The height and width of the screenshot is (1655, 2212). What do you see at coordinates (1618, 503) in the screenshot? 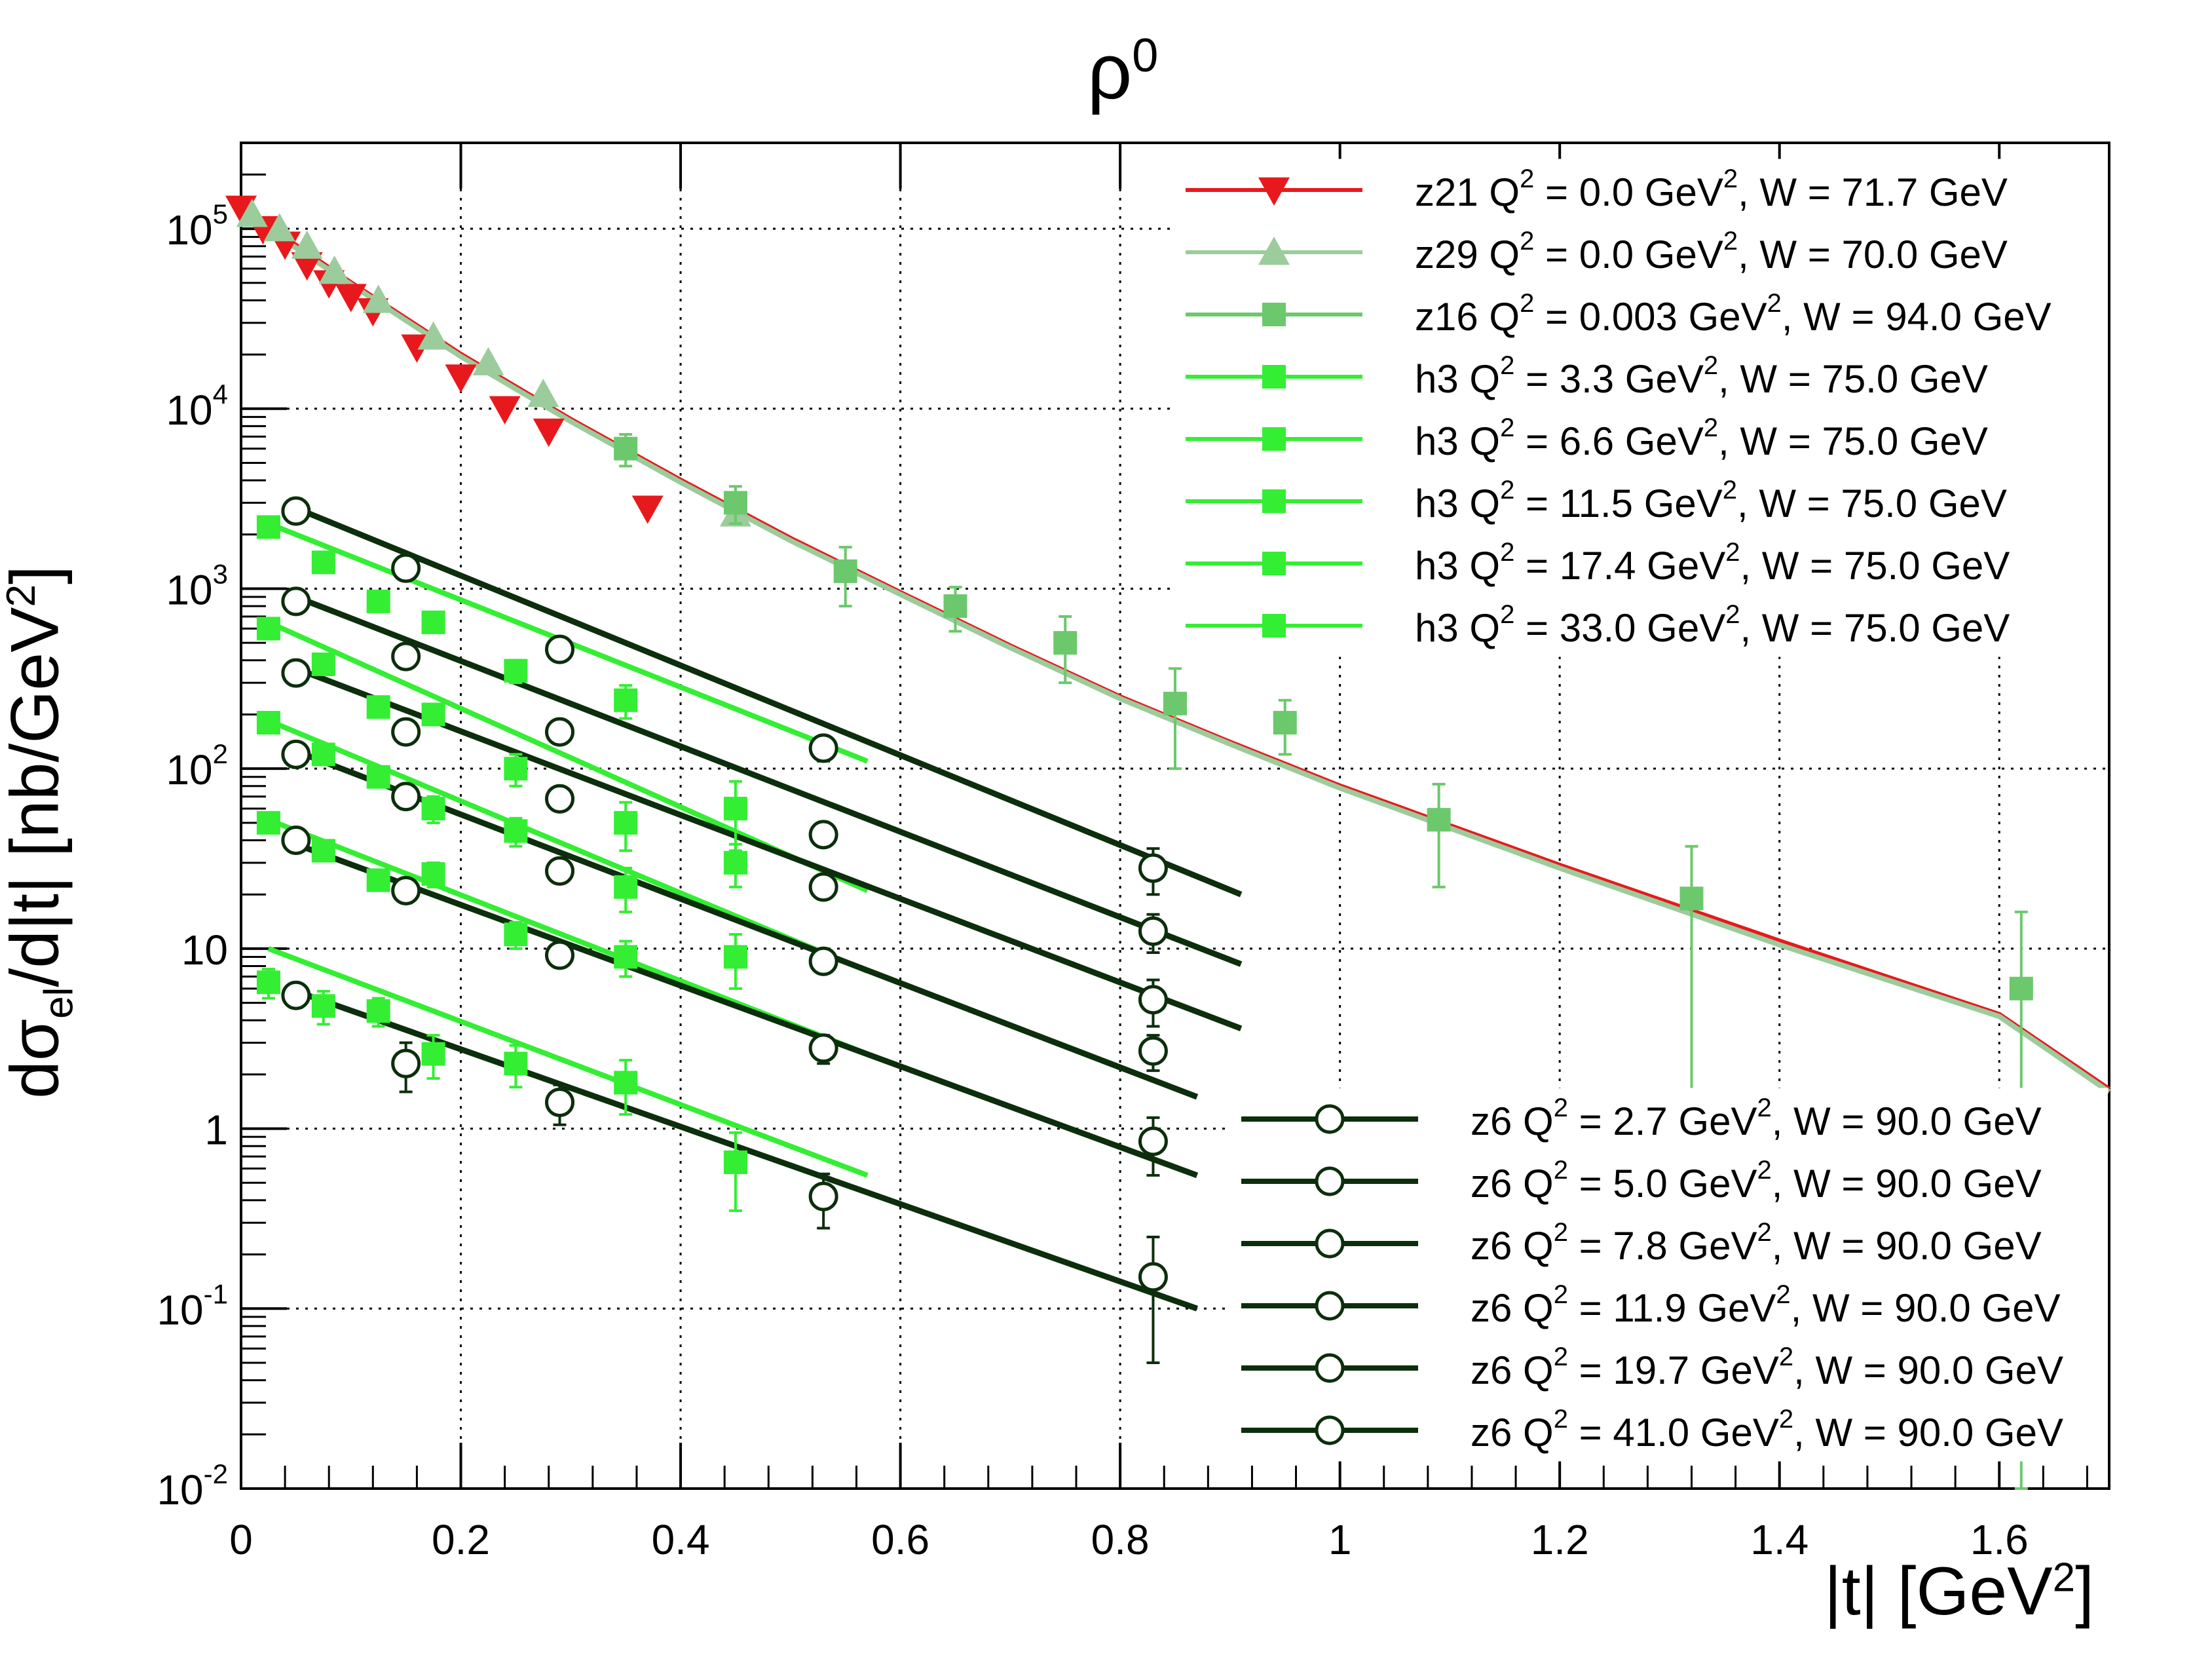
I see `legend-q2: = 11.5 GeV` at bounding box center [1618, 503].